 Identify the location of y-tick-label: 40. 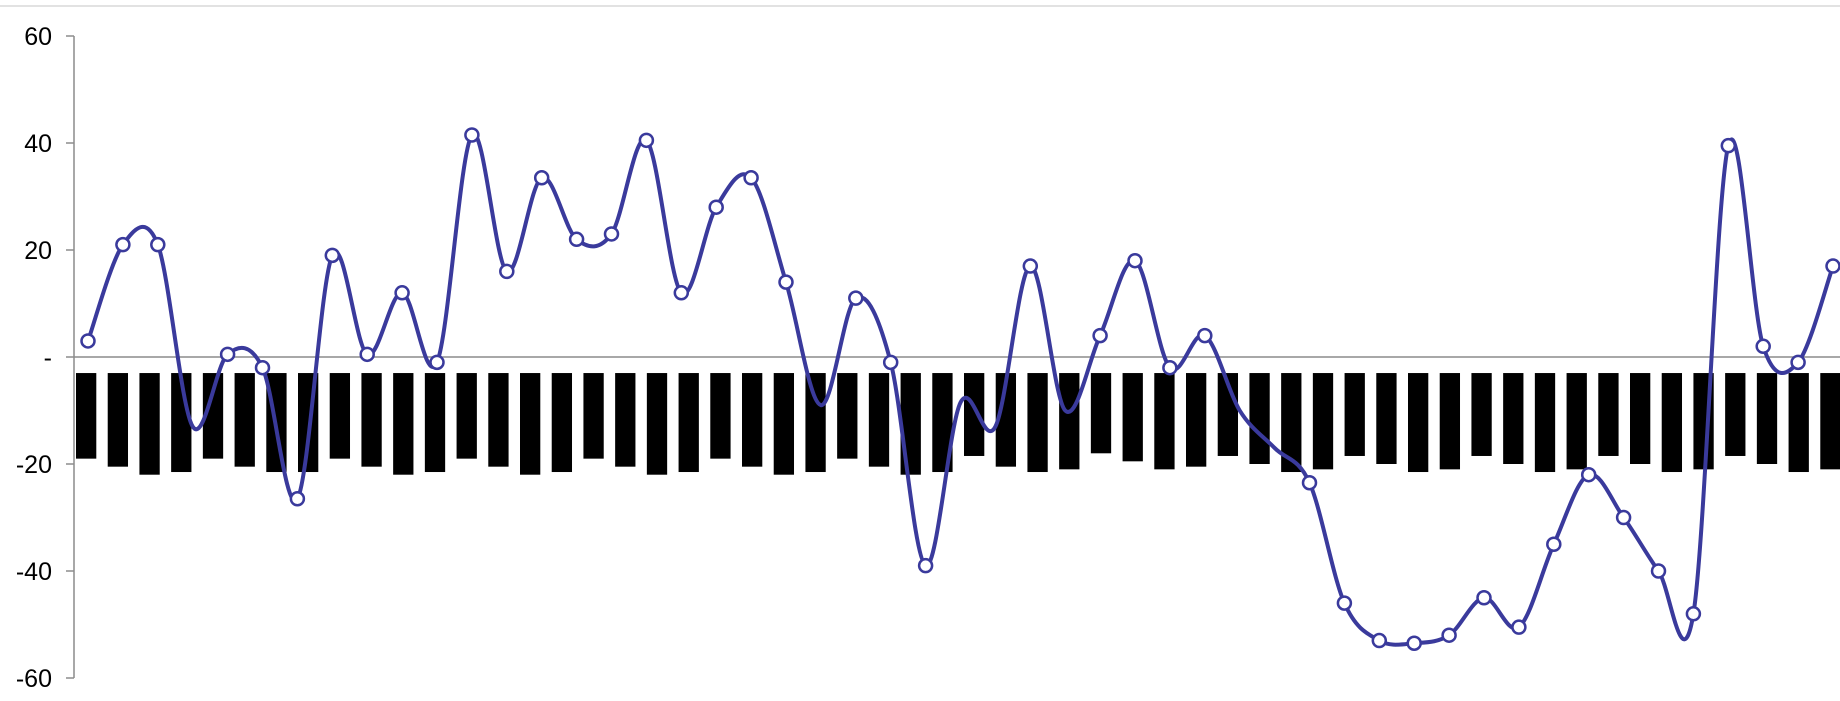
(38, 144).